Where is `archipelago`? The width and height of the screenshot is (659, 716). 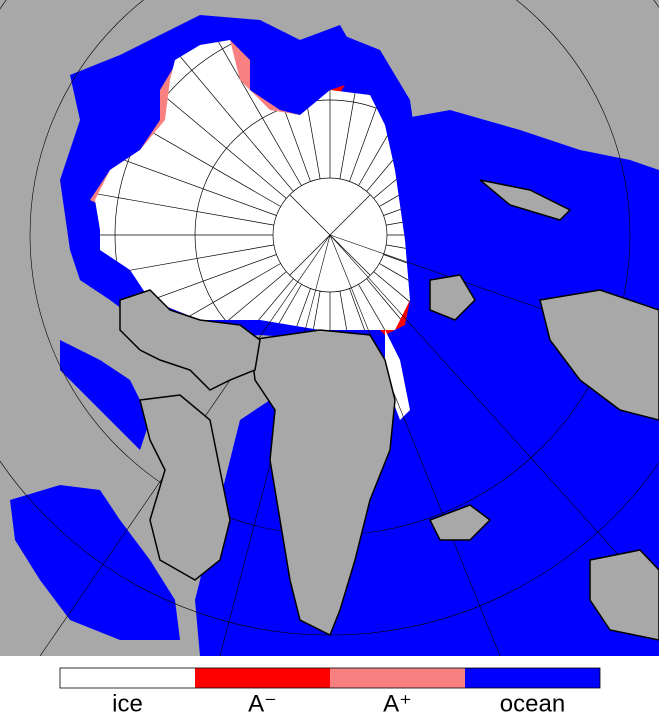 archipelago is located at coordinates (190, 340).